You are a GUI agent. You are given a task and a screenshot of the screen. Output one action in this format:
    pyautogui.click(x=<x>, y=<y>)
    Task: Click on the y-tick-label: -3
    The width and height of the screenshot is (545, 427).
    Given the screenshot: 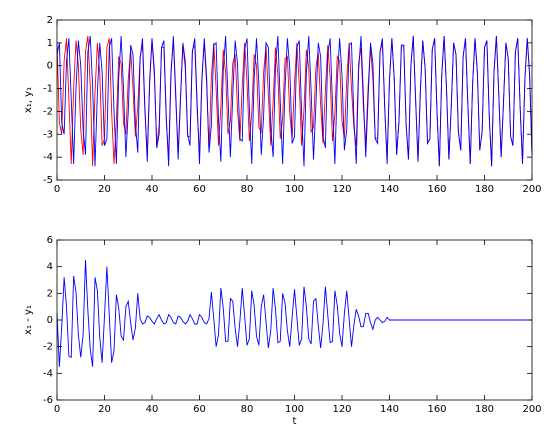 What is the action you would take?
    pyautogui.click(x=48, y=134)
    